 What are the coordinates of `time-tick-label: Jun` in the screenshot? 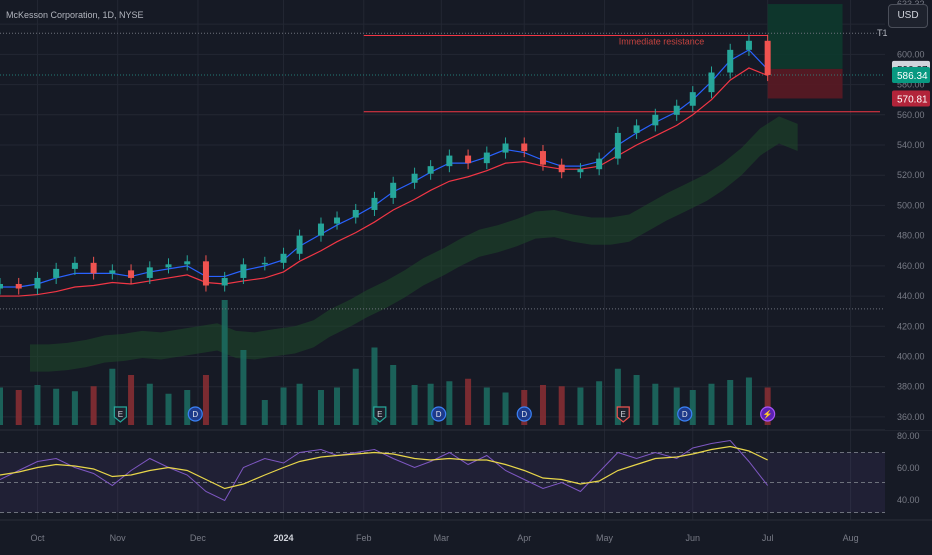 It's located at (693, 538).